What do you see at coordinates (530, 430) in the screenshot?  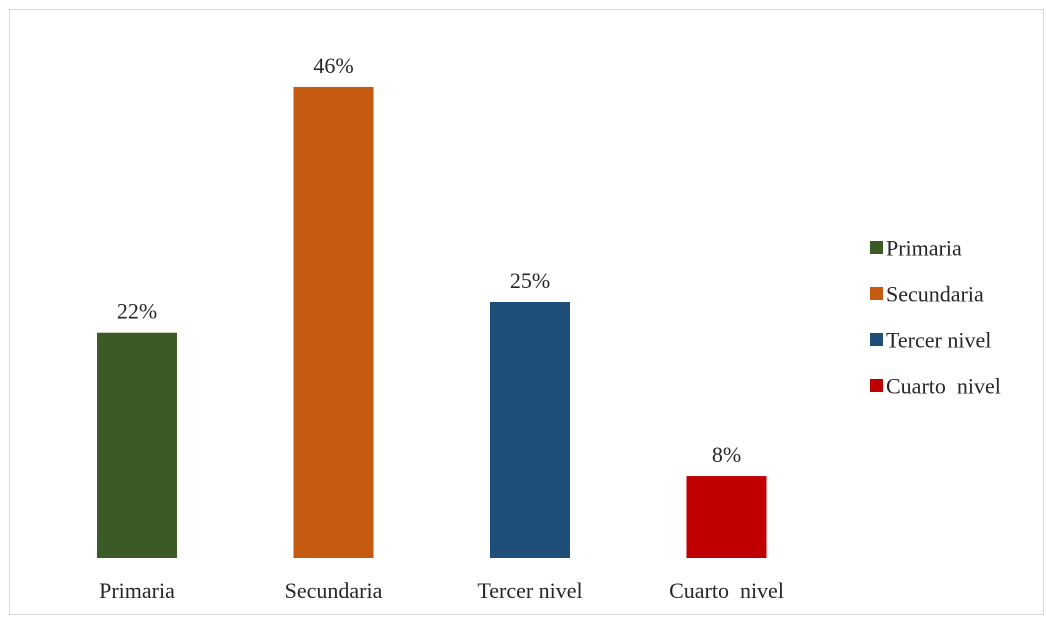 I see `bar-tercer-nivel` at bounding box center [530, 430].